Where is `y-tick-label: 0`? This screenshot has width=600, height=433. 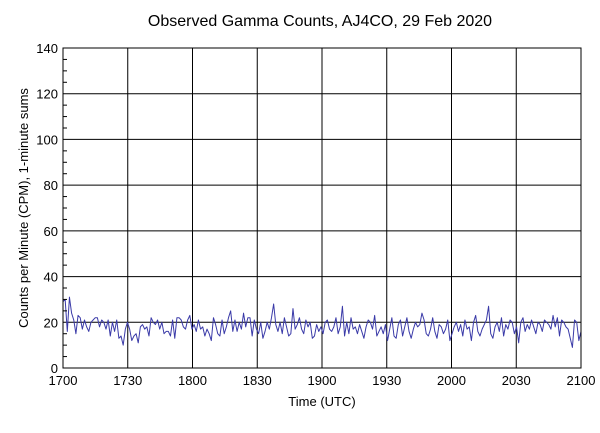 y-tick-label: 0 is located at coordinates (54, 368).